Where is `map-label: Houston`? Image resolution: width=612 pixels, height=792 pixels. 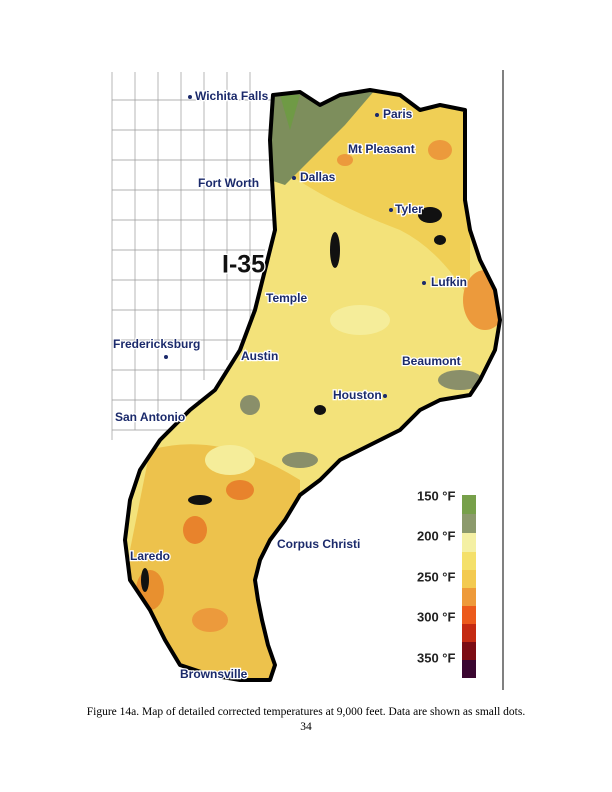 map-label: Houston is located at coordinates (357, 395).